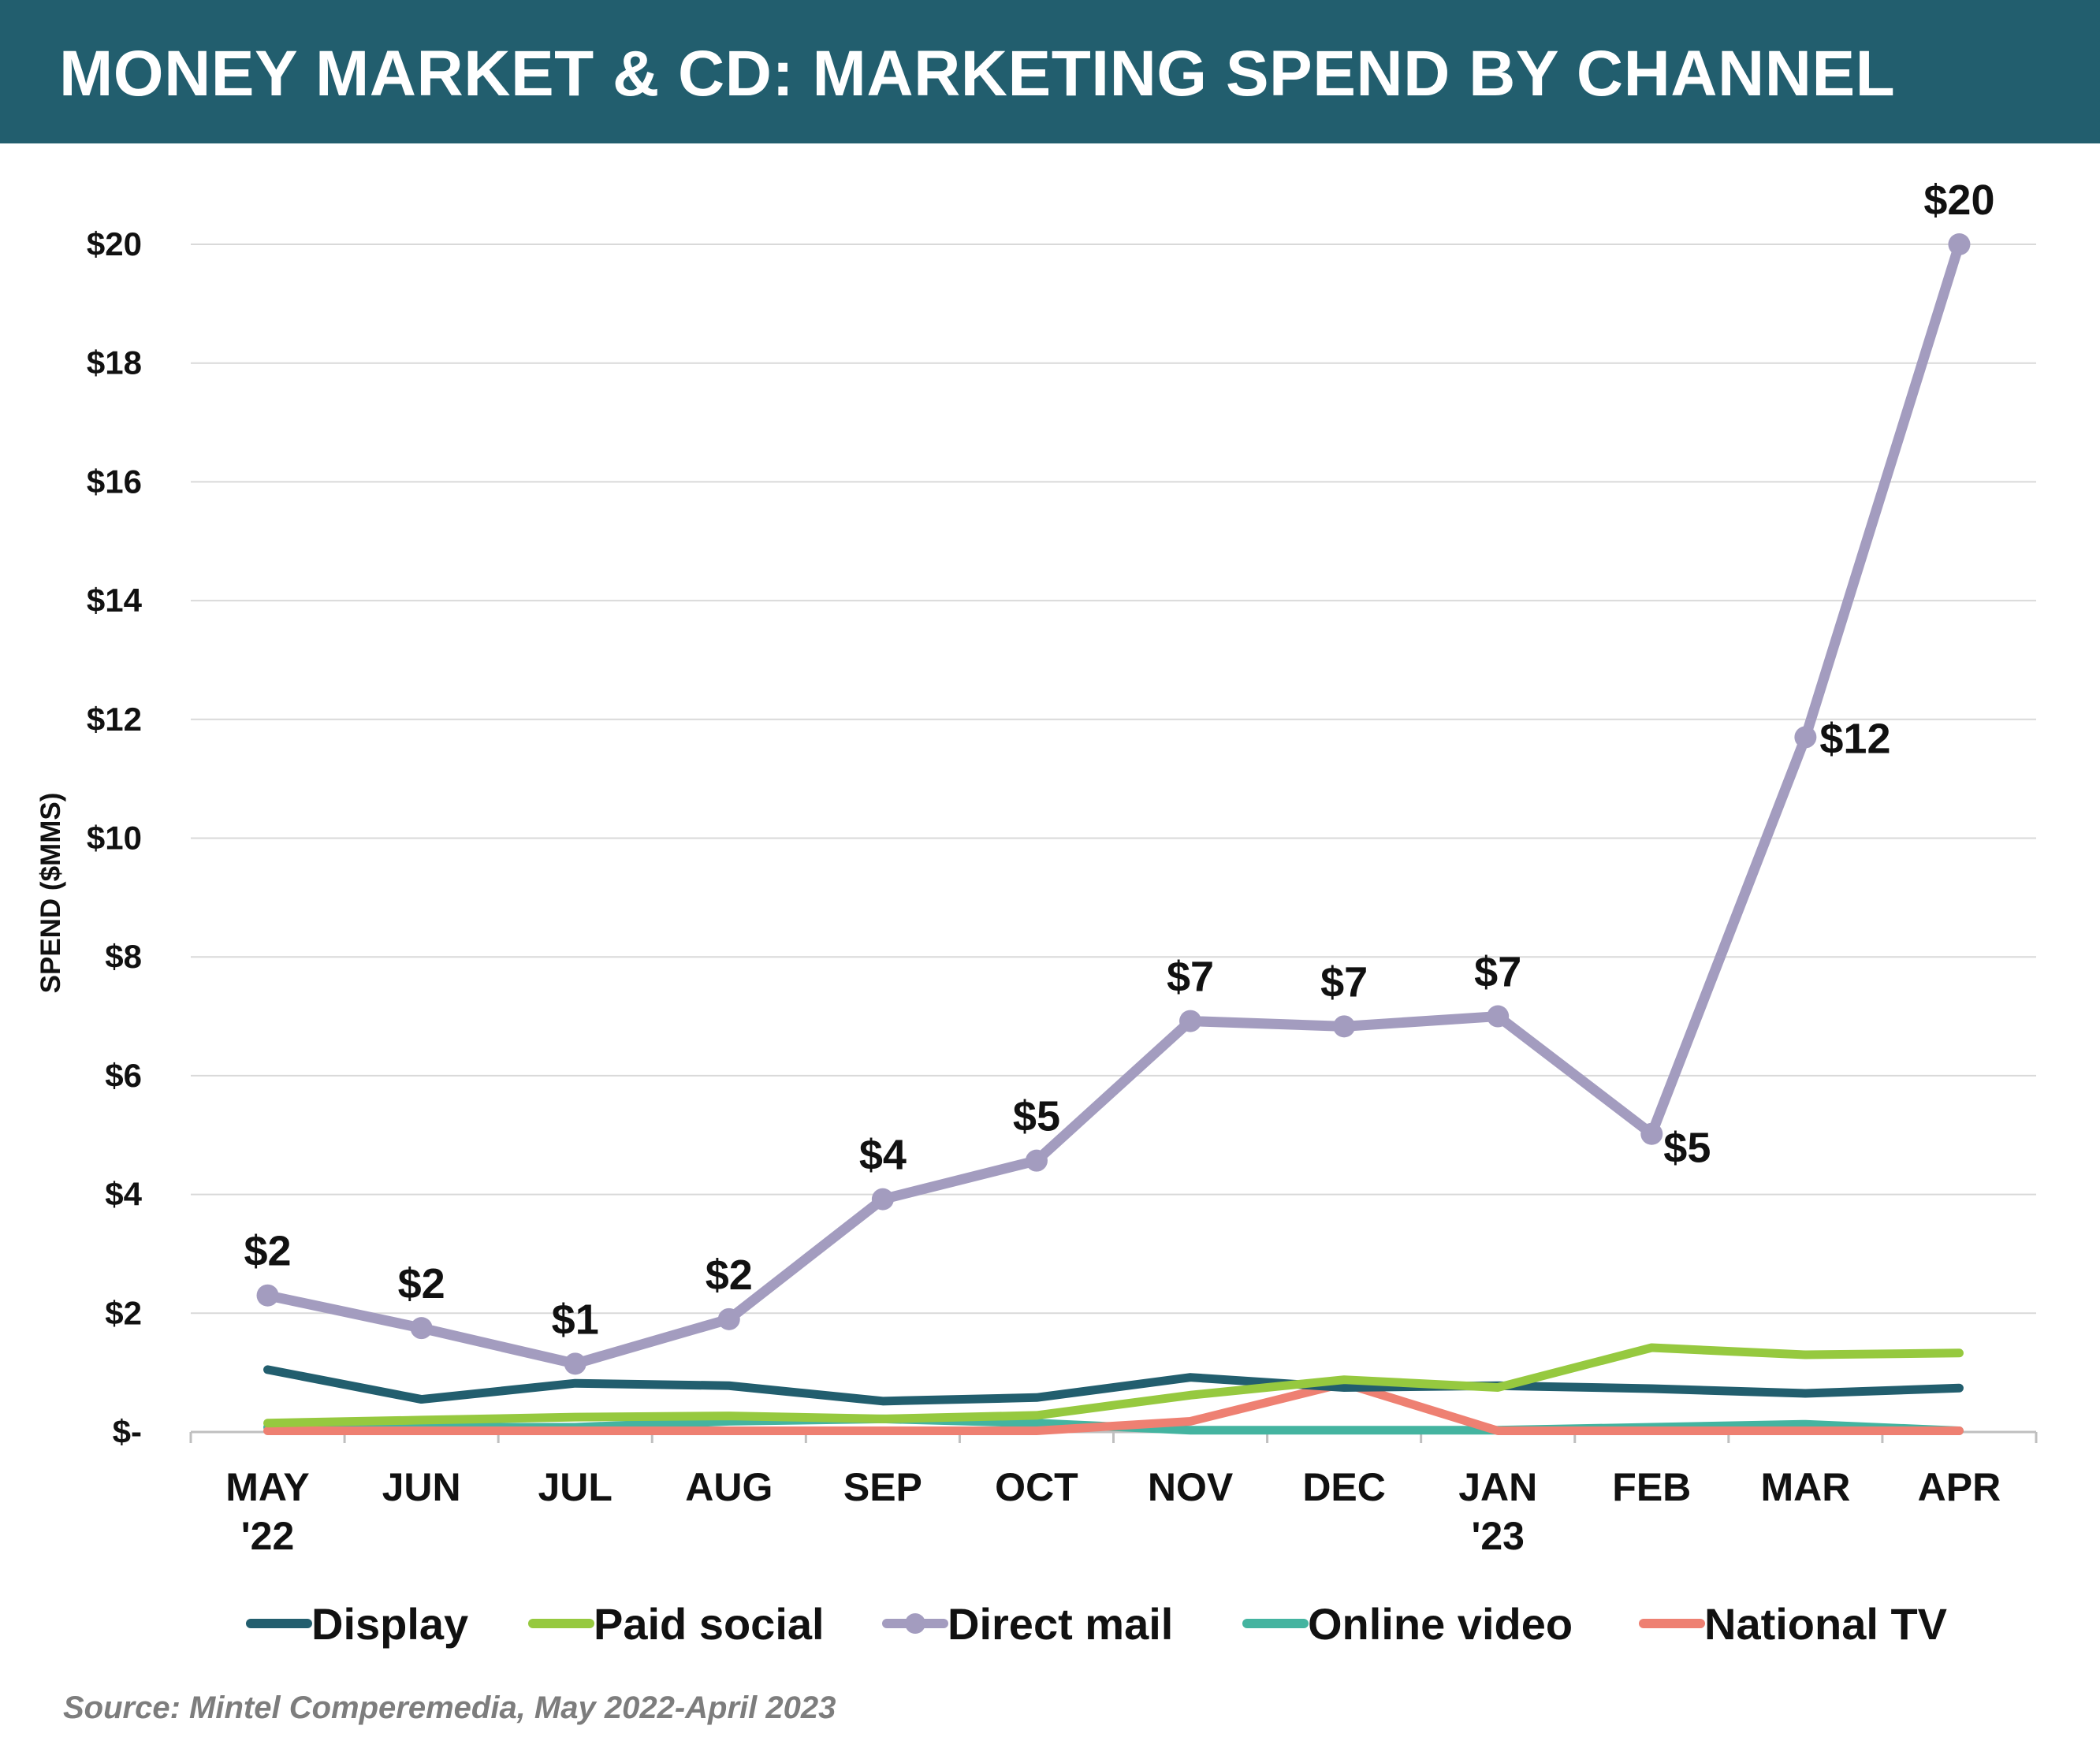 The width and height of the screenshot is (2100, 1763). What do you see at coordinates (267, 1487) in the screenshot?
I see `x-tick-label: MAY` at bounding box center [267, 1487].